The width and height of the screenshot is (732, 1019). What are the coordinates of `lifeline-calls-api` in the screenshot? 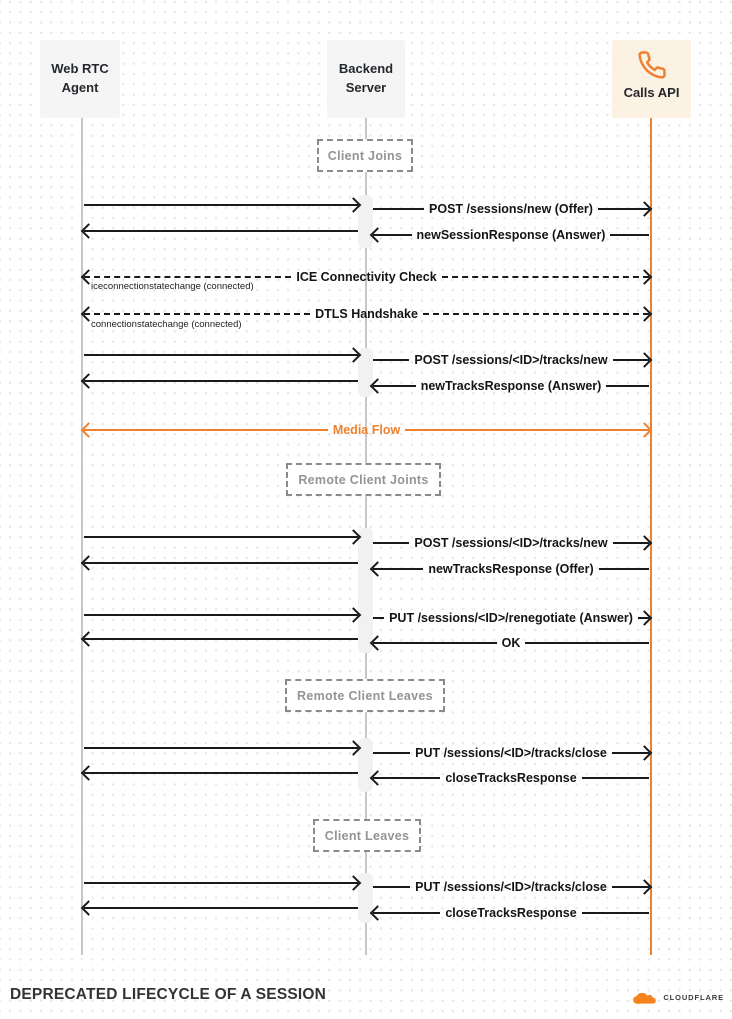 It's located at (651, 536).